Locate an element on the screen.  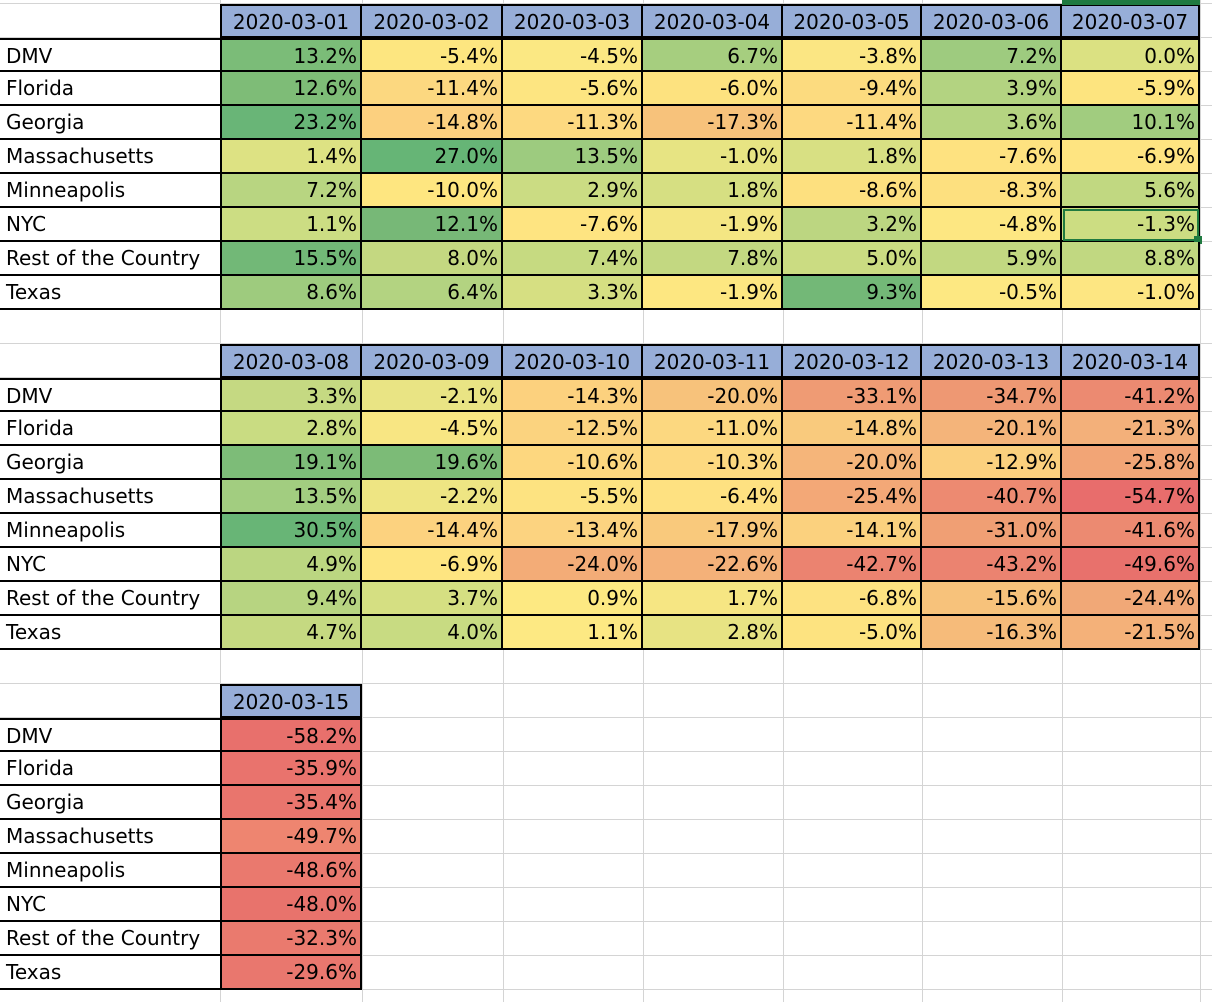
value-cell: -11.0% is located at coordinates (713, 429).